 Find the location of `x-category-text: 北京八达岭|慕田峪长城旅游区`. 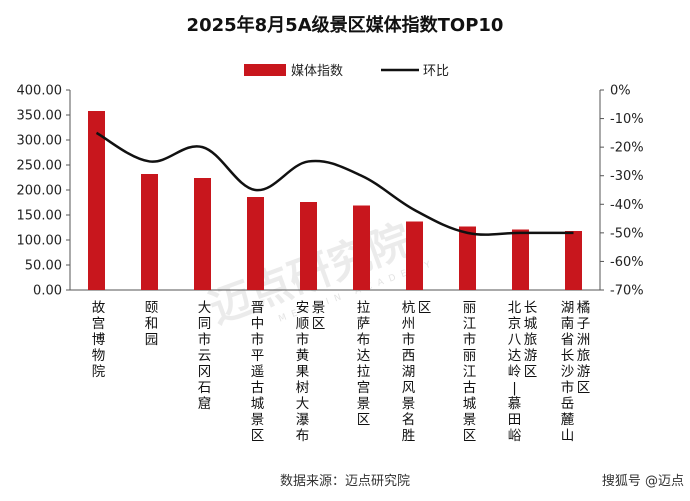

x-category-text: 北京八达岭|慕田峪长城旅游区 is located at coordinates (523, 372).